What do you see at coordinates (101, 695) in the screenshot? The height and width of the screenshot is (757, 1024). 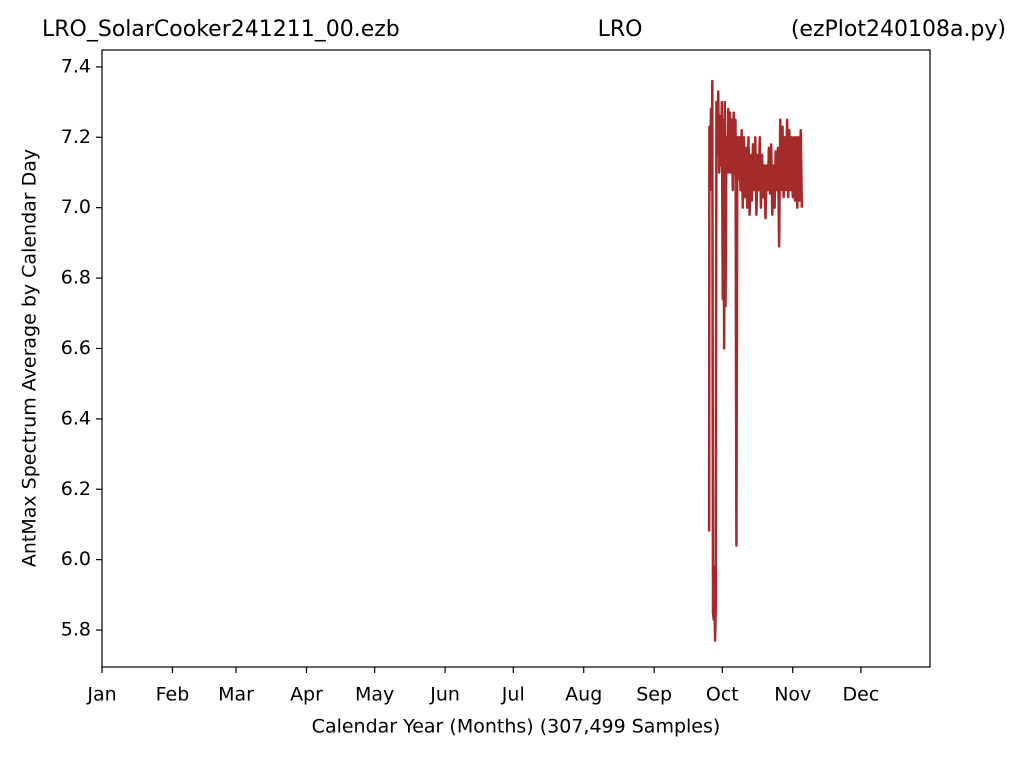 I see `x-tick-label: Jan` at bounding box center [101, 695].